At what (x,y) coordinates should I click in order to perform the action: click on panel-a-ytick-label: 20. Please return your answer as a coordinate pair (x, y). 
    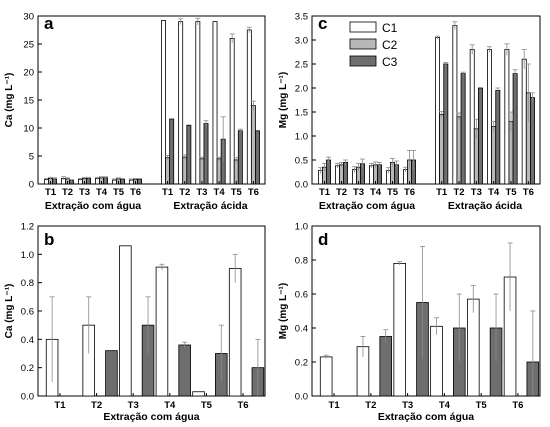
    Looking at the image, I should click on (28, 73).